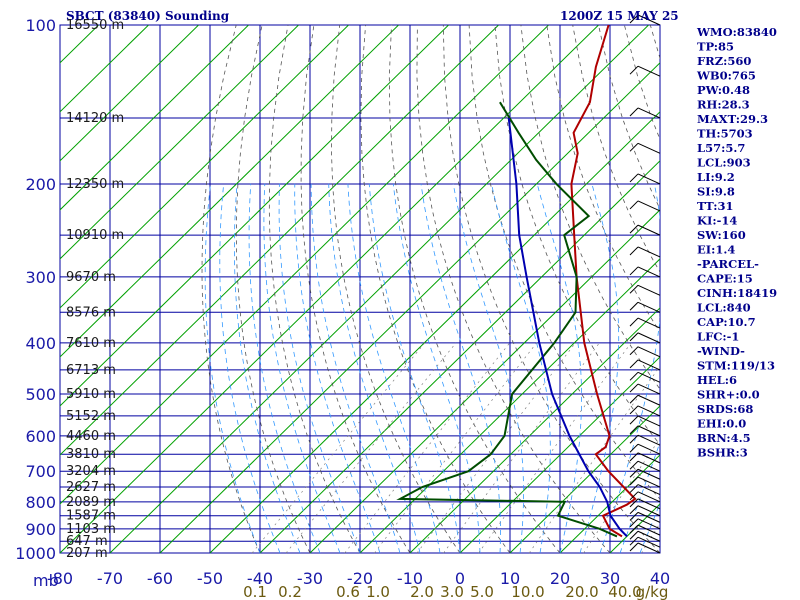 The width and height of the screenshot is (800, 600). I want to click on temperature-tick-label: -40, so click(260, 578).